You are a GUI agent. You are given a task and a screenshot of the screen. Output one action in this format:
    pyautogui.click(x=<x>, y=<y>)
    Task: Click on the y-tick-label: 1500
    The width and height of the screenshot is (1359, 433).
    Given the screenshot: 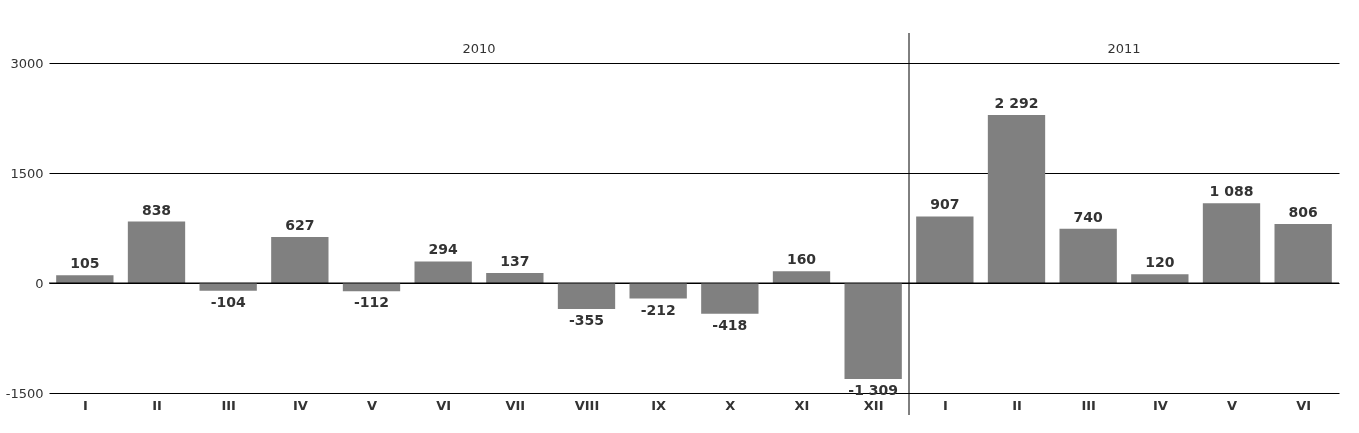 What is the action you would take?
    pyautogui.click(x=27, y=173)
    